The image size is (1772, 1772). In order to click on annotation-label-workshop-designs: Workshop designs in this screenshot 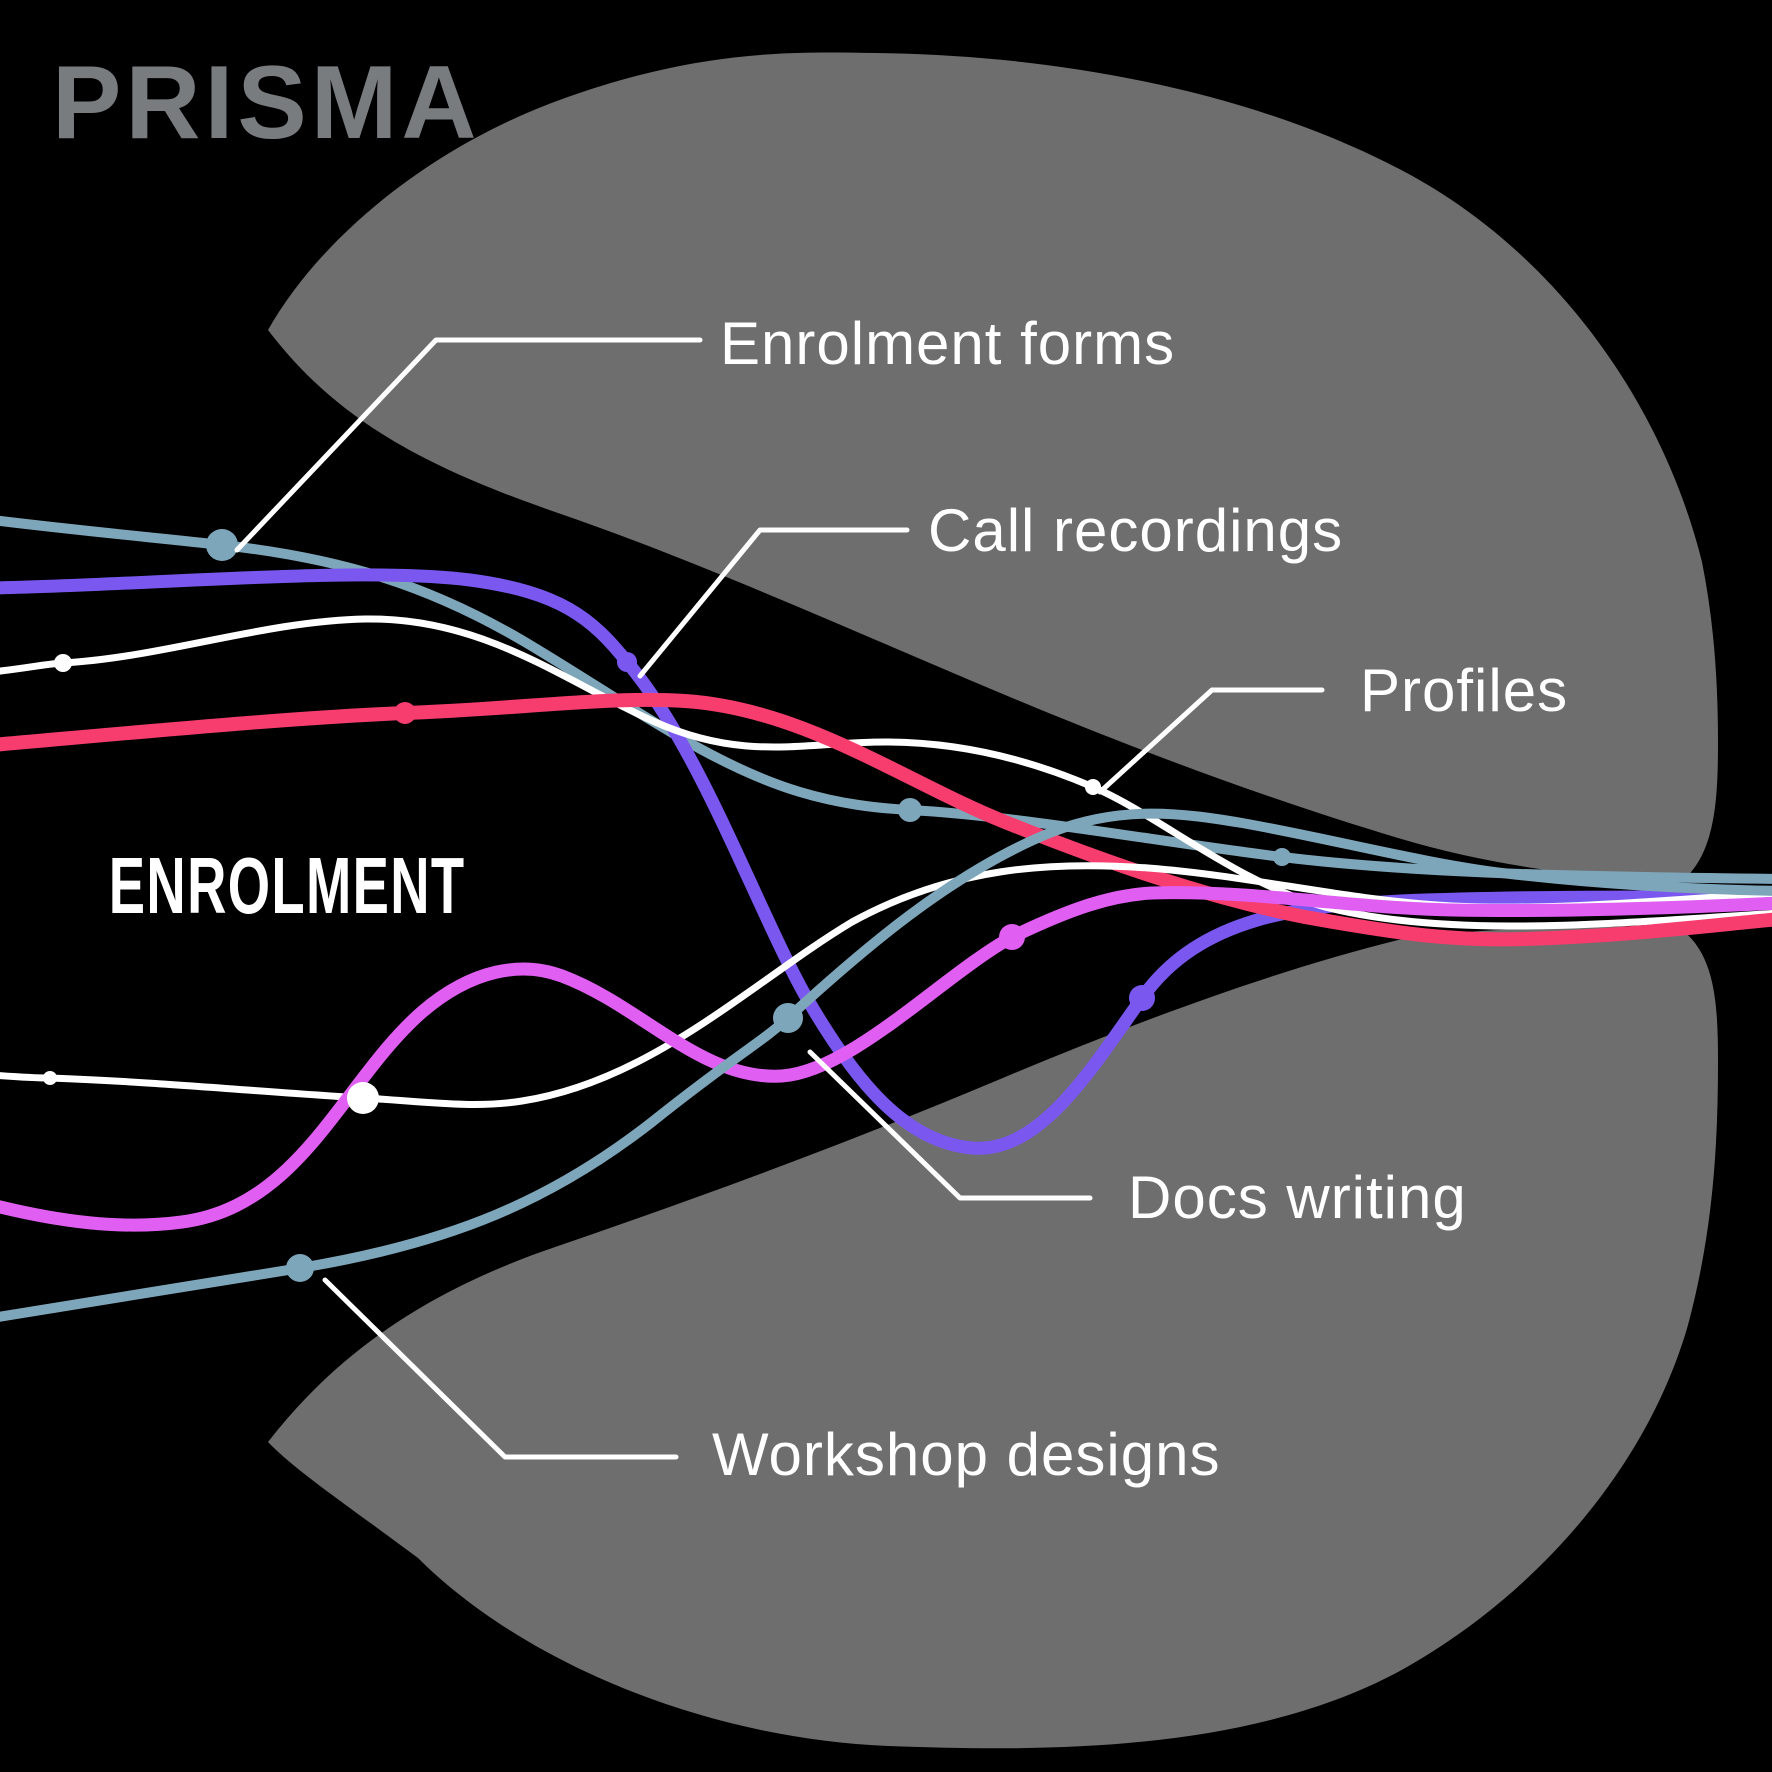, I will do `click(966, 1454)`.